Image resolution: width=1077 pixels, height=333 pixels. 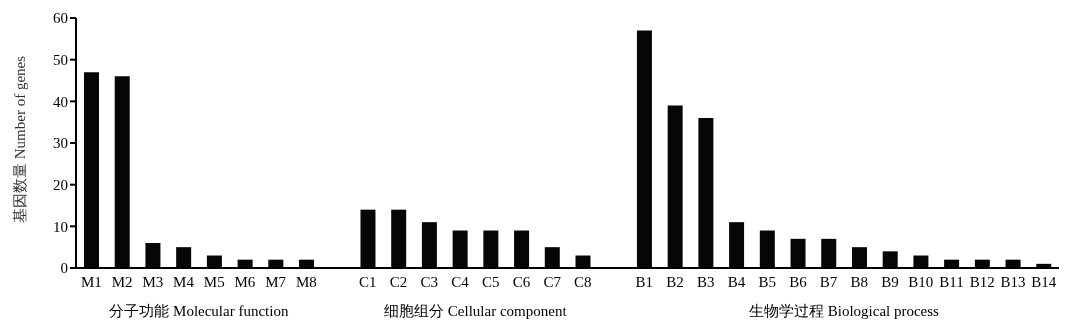 What do you see at coordinates (828, 281) in the screenshot?
I see `x-tick-label: B7` at bounding box center [828, 281].